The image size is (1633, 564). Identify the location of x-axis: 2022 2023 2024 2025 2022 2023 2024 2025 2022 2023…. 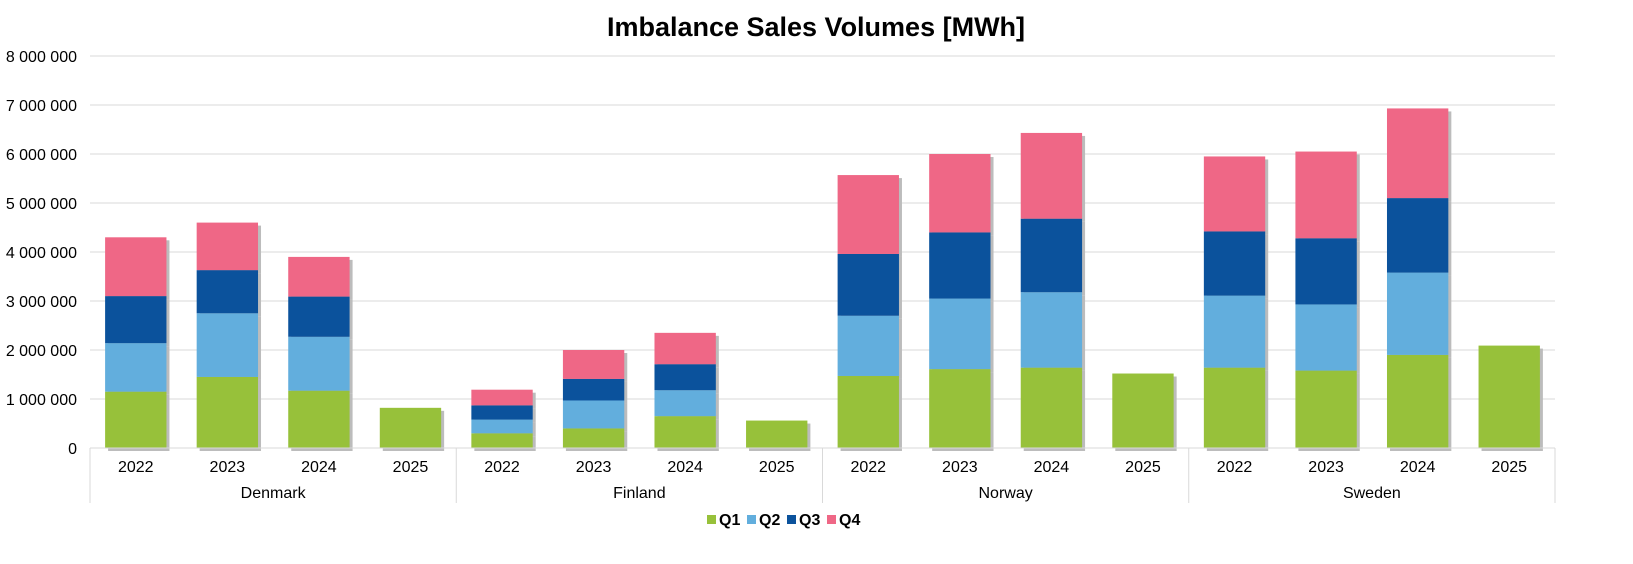
(822, 475).